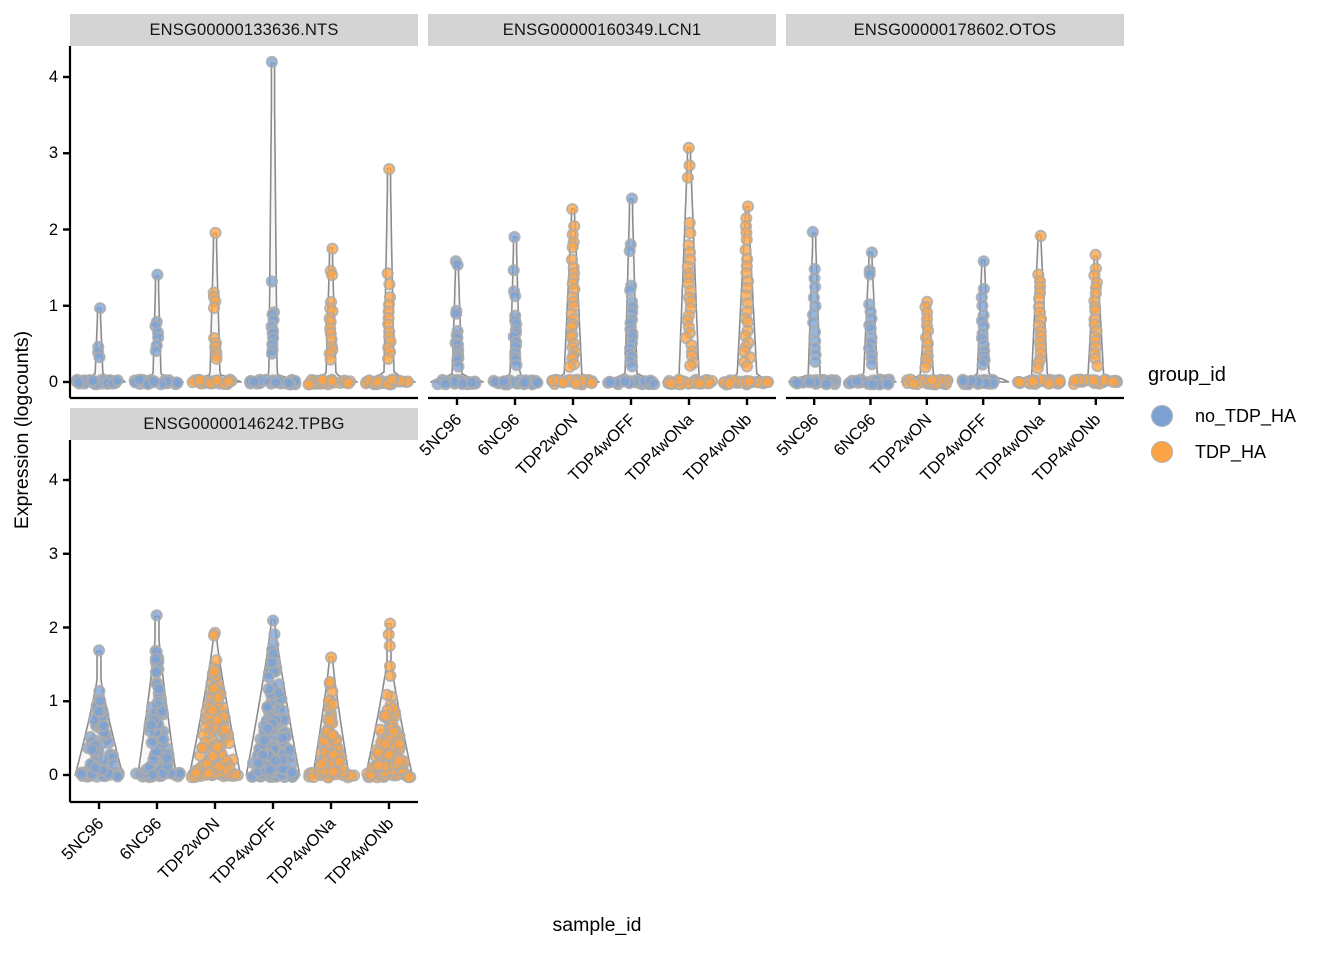 This screenshot has width=1344, height=960. I want to click on facet-panel, so click(243, 223).